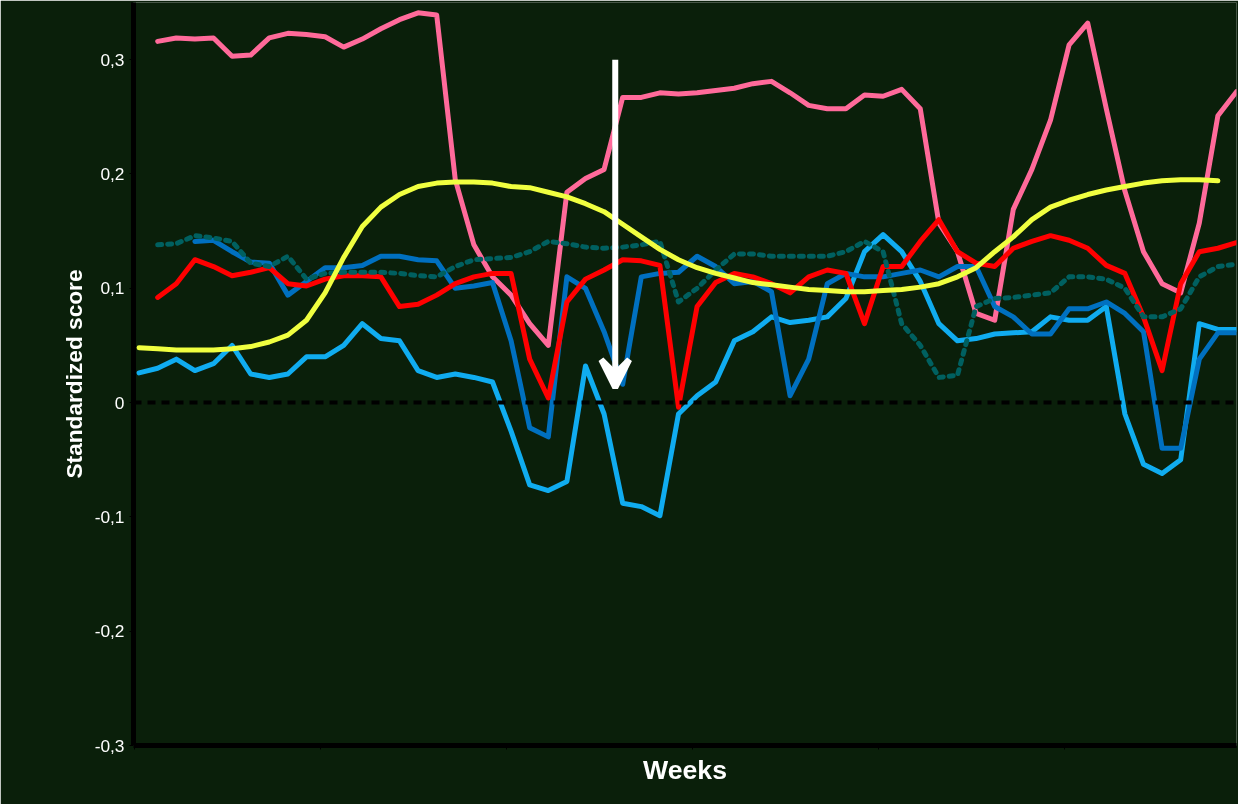 The height and width of the screenshot is (804, 1238). Describe the element at coordinates (109, 631) in the screenshot. I see `y-tick-label: -0,2` at that location.